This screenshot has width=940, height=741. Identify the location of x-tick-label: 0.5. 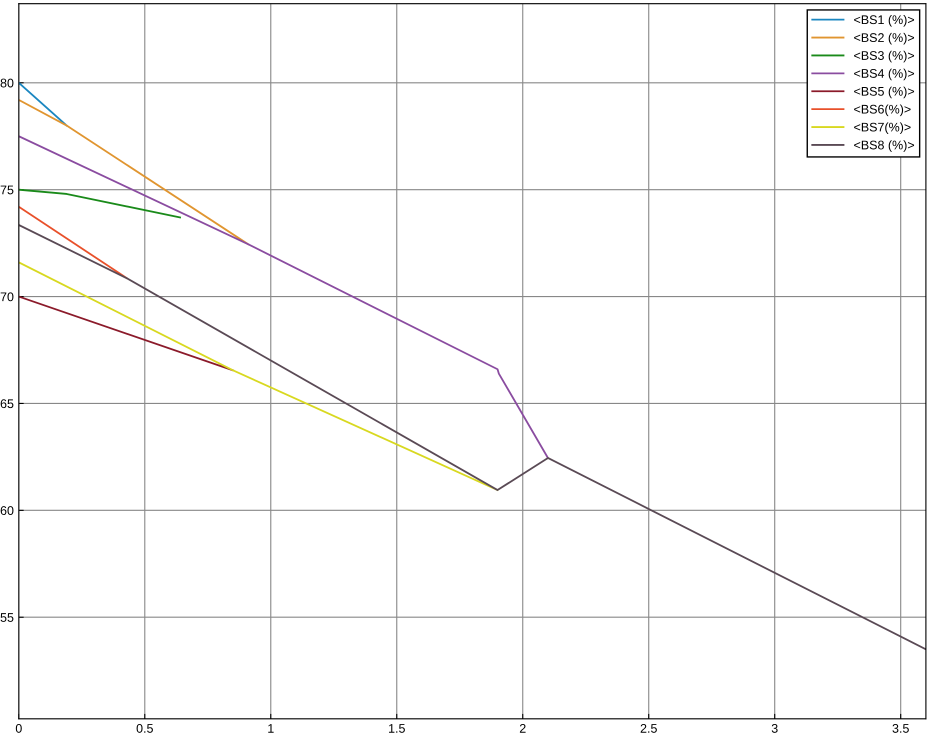
(144, 728).